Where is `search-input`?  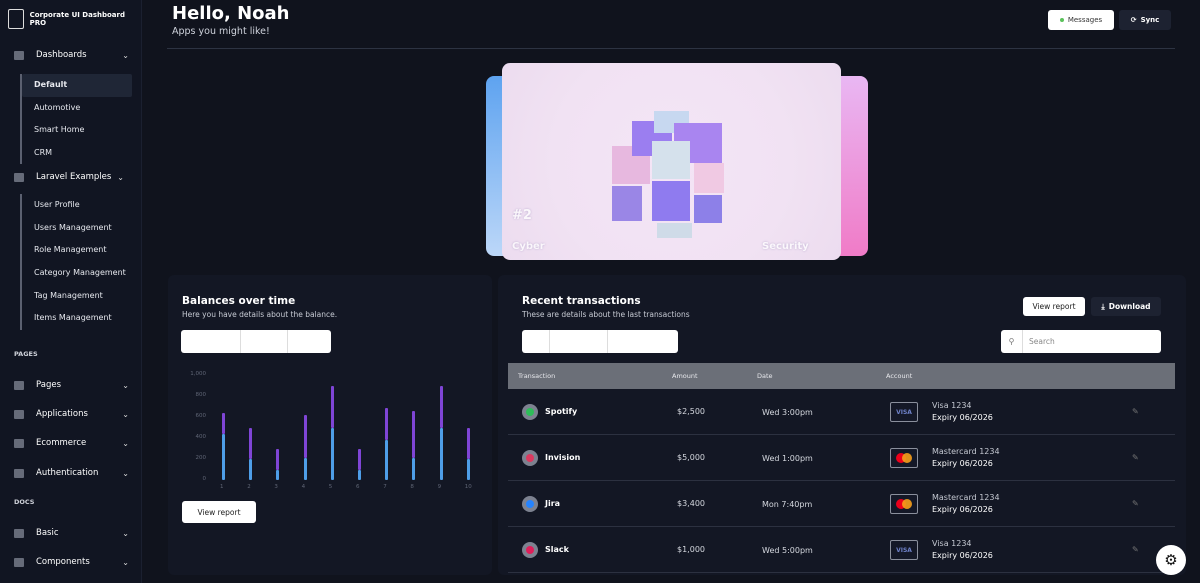 search-input is located at coordinates (1088, 341).